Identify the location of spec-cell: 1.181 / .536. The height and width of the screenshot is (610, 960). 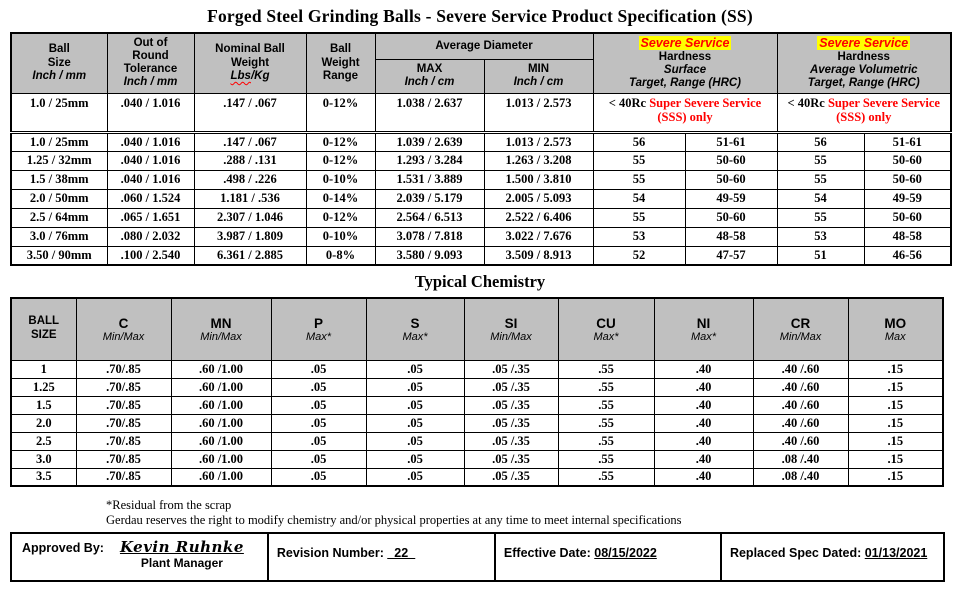
(250, 198).